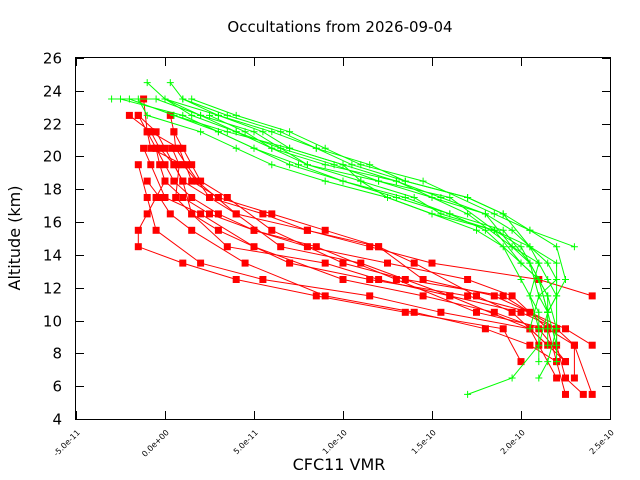 This screenshot has width=640, height=480. Describe the element at coordinates (339, 27) in the screenshot. I see `chart-title: Occultations from 2026-09-04` at that location.